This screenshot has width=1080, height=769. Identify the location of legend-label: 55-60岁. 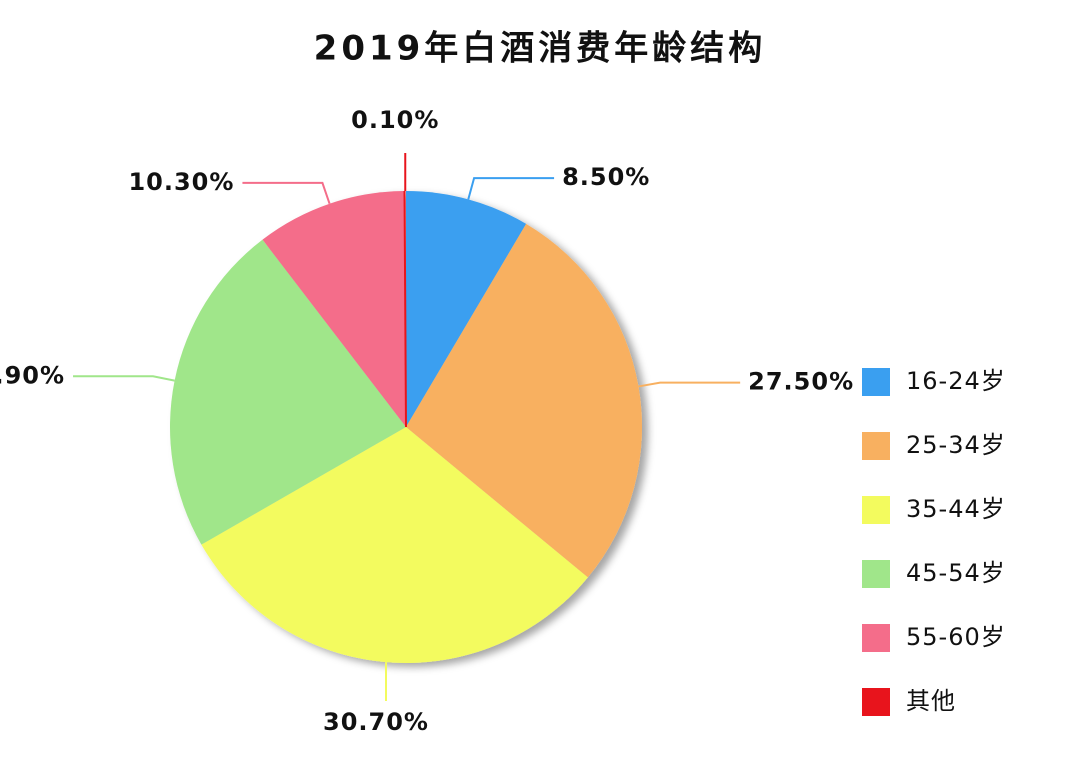
(956, 637).